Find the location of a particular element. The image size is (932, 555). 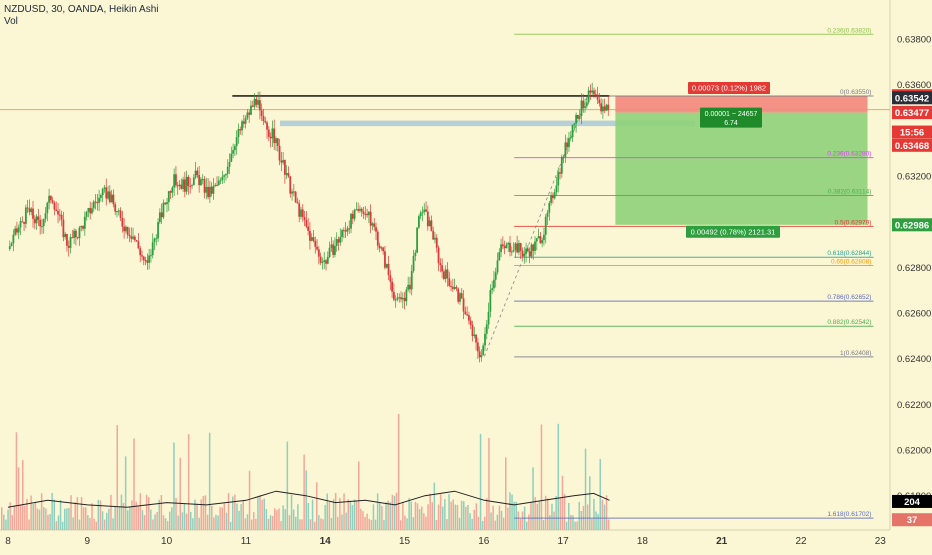

fib-level-label: 1.618(0.61702) is located at coordinates (849, 514).